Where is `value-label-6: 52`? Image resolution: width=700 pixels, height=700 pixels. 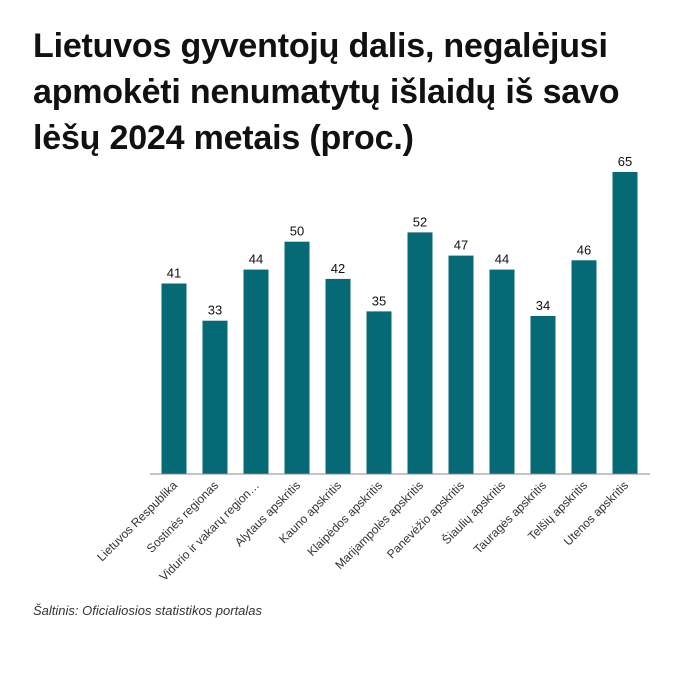 value-label-6: 52 is located at coordinates (420, 221).